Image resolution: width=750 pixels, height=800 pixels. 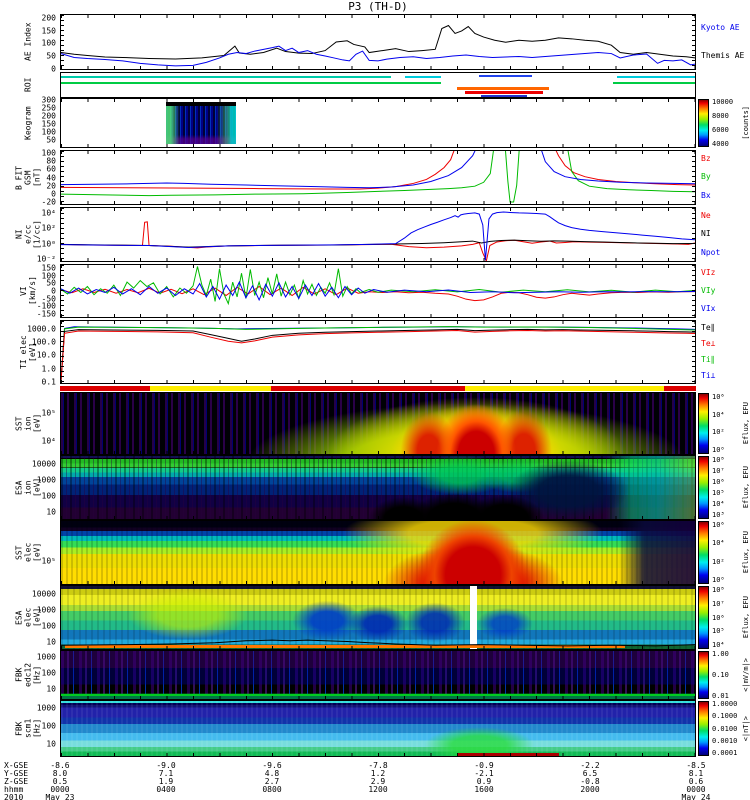 What do you see at coordinates (378, 85) in the screenshot?
I see `roi-plot` at bounding box center [378, 85].